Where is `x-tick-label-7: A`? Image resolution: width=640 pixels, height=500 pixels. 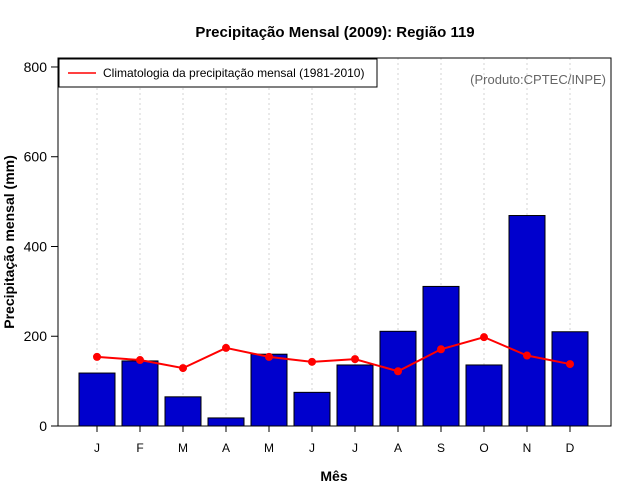 x-tick-label-7: A is located at coordinates (398, 448).